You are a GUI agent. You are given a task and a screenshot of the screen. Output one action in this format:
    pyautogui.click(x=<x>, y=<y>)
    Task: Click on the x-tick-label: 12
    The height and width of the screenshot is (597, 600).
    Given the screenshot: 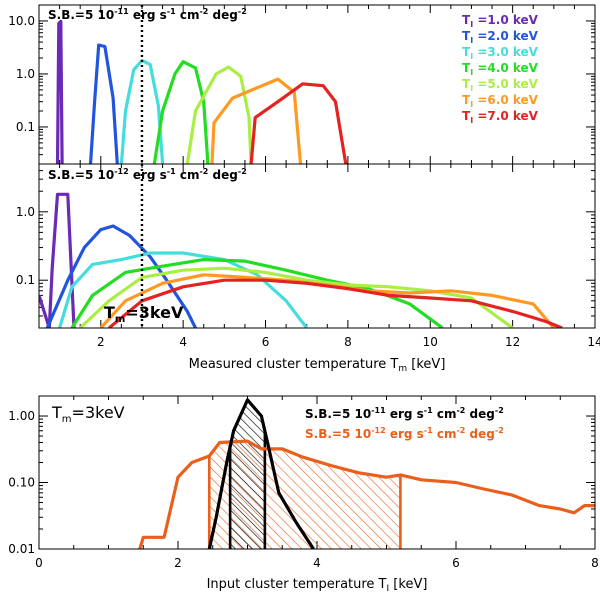 What is the action you would take?
    pyautogui.click(x=512, y=342)
    